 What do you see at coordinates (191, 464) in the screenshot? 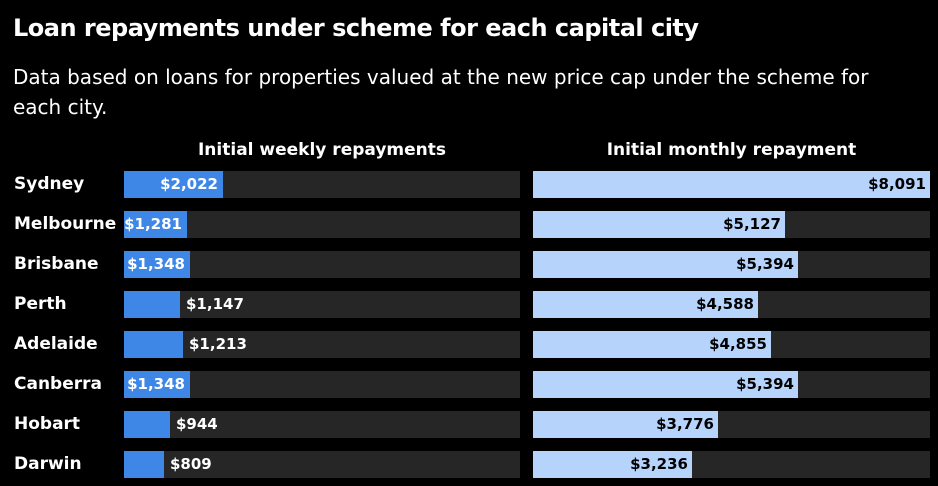
I see `weekly-value-label-darwin: $809` at bounding box center [191, 464].